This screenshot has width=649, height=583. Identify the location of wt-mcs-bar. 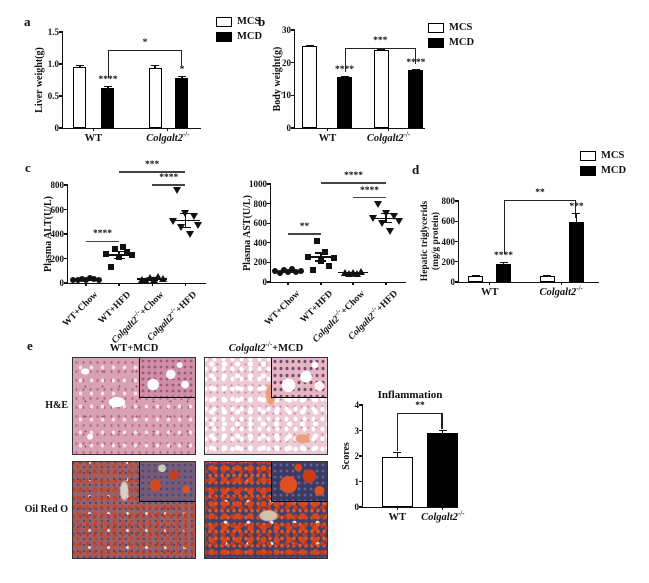
(310, 87).